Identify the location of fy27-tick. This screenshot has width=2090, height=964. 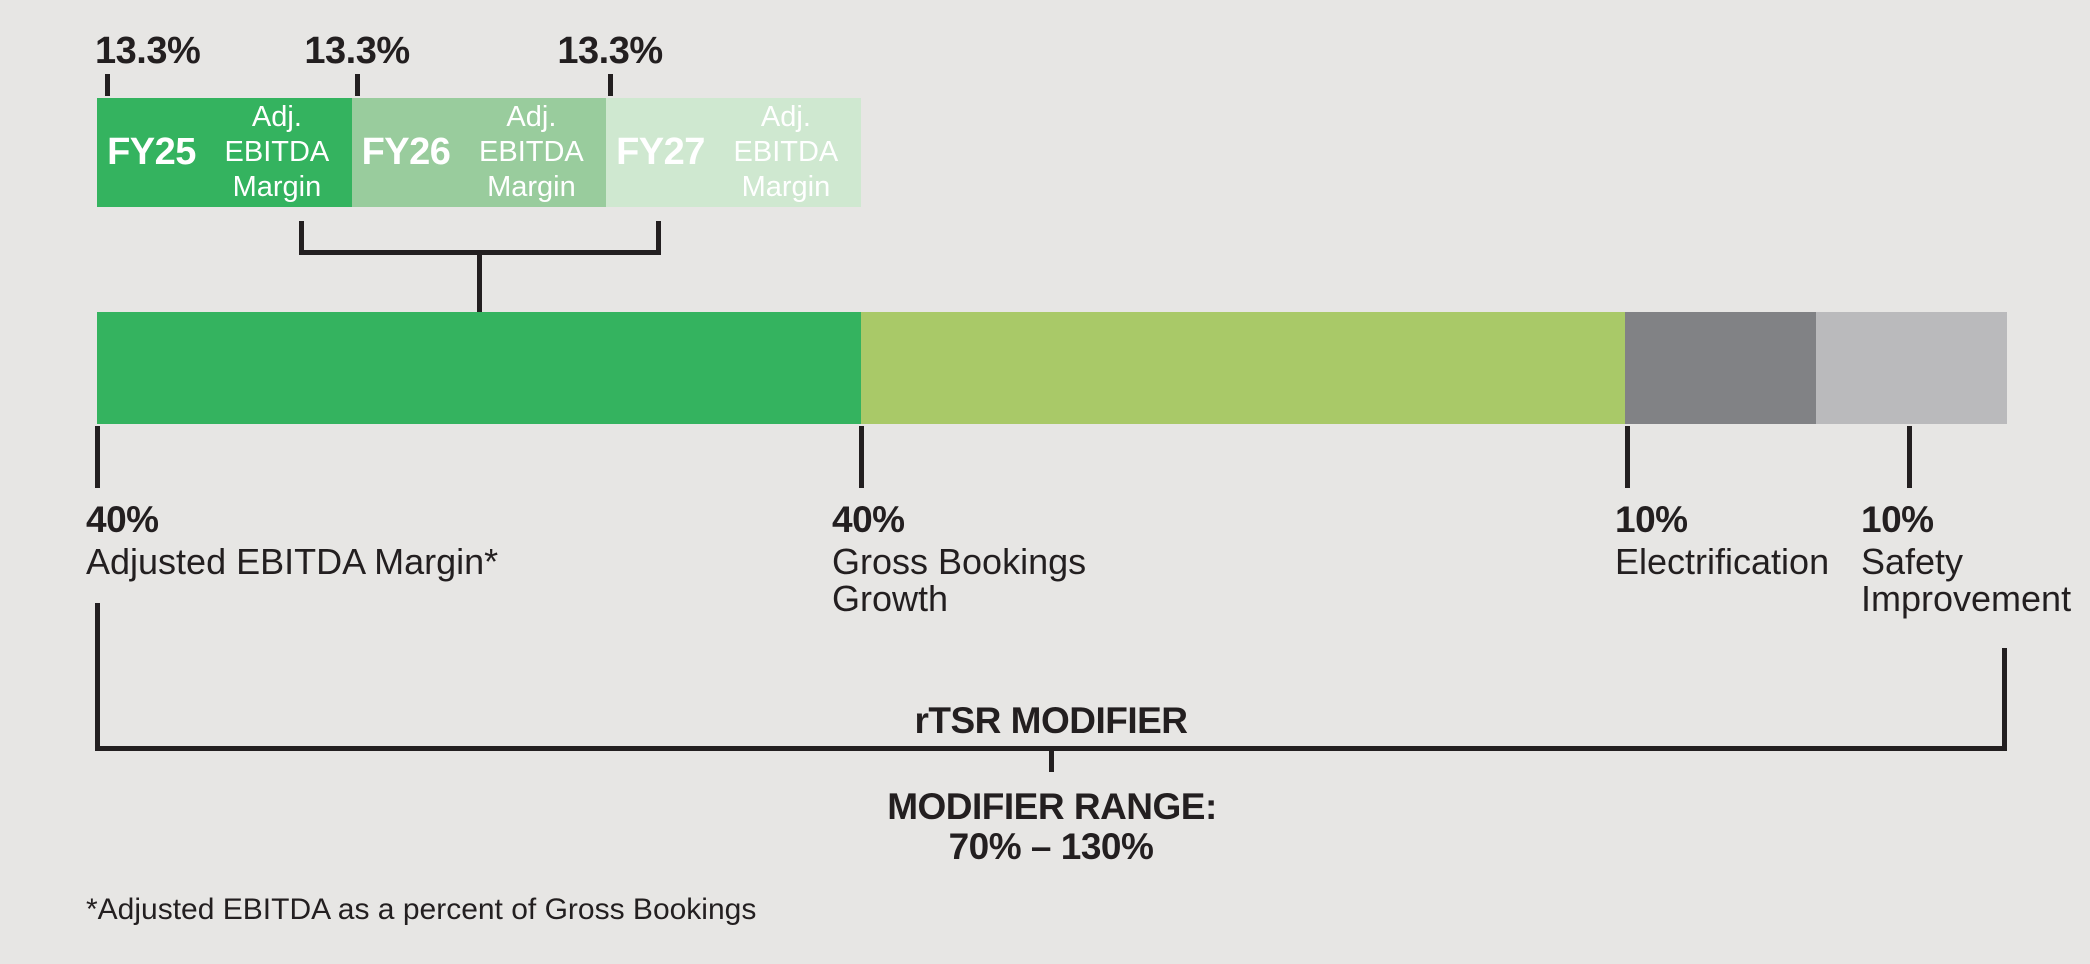
(610, 85).